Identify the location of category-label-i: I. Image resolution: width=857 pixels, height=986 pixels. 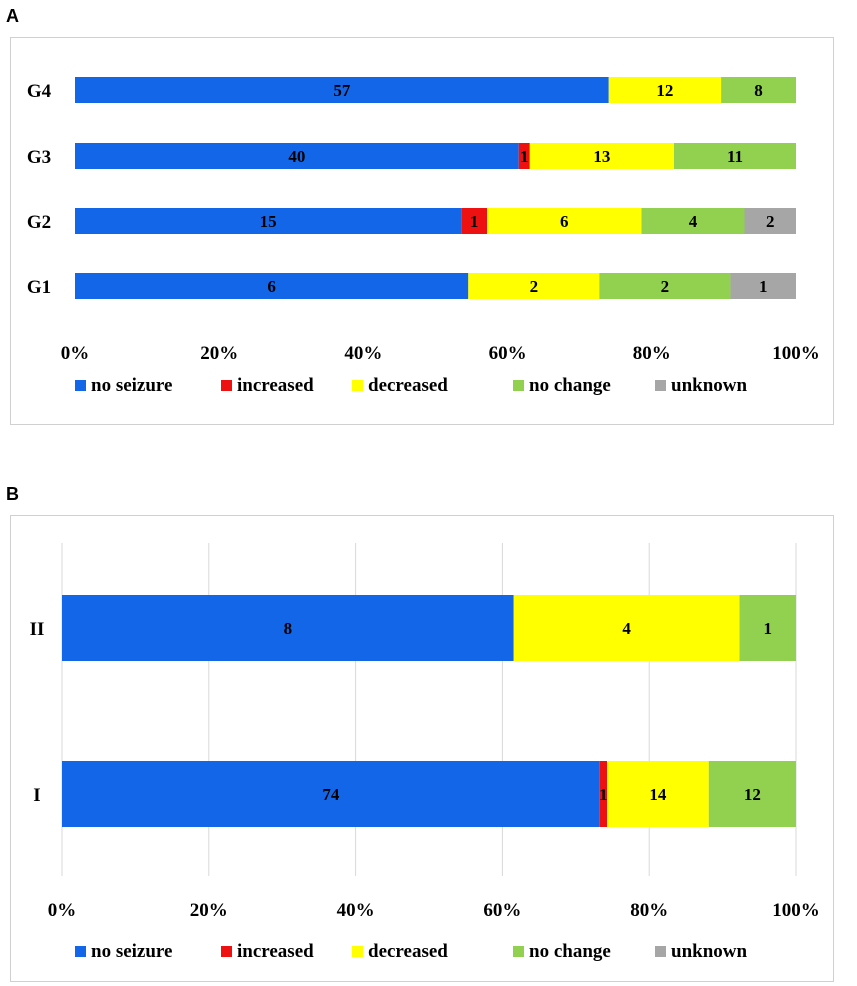
(36, 795).